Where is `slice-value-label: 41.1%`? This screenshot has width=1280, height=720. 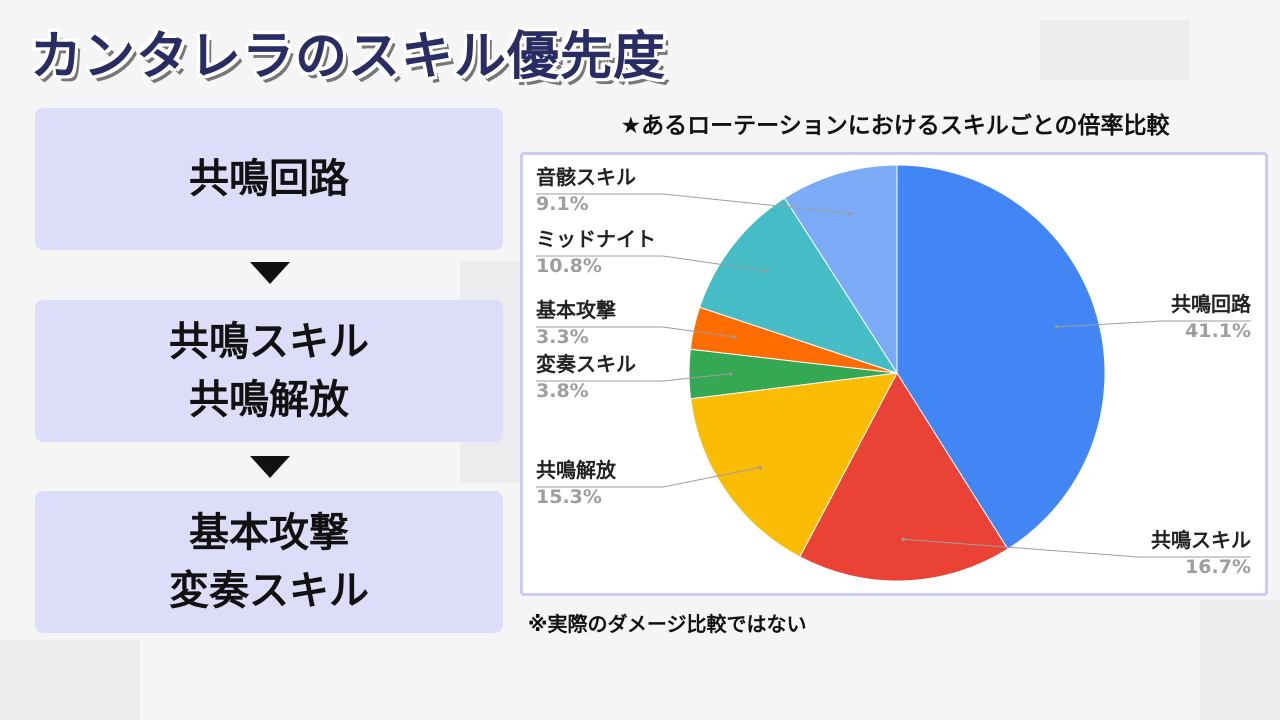 slice-value-label: 41.1% is located at coordinates (1218, 331).